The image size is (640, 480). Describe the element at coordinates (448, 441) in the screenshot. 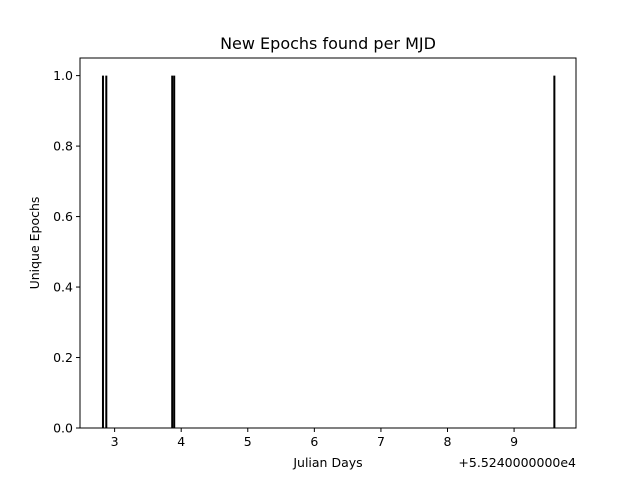

I see `x-tick-label-5: 8` at that location.